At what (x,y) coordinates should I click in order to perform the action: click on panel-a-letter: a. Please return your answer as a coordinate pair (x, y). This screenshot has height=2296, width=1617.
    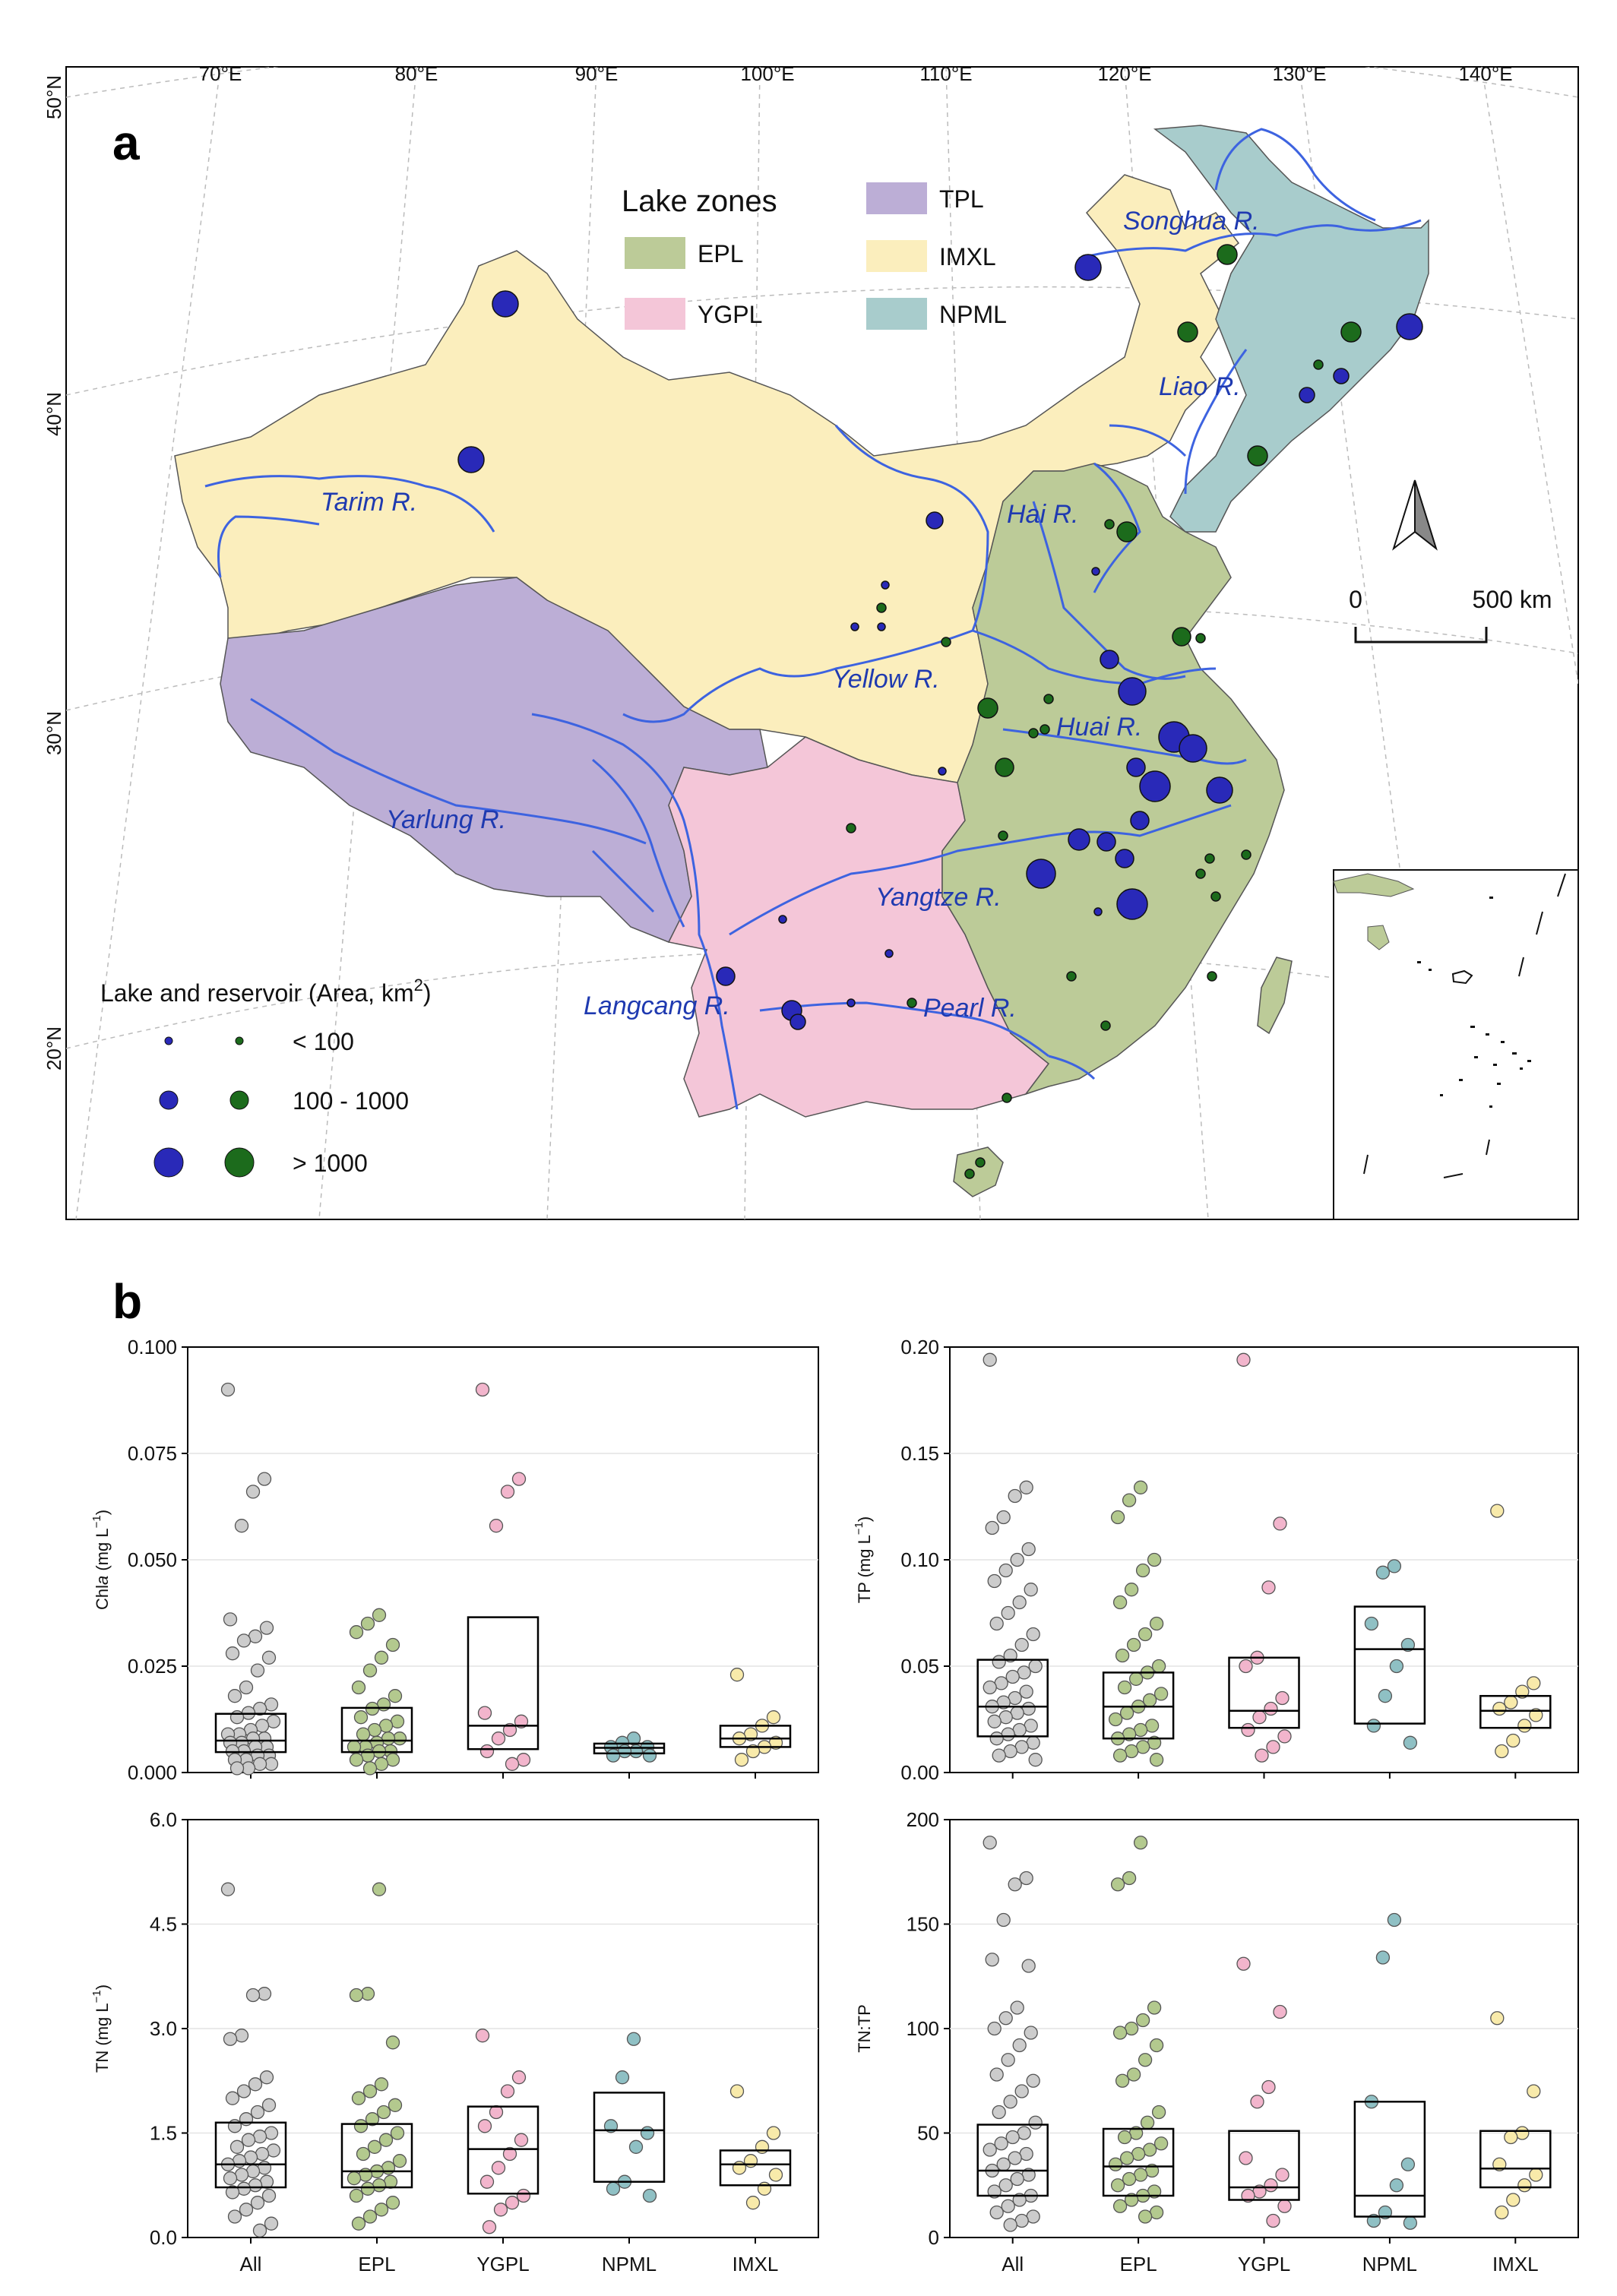
    Looking at the image, I should click on (126, 142).